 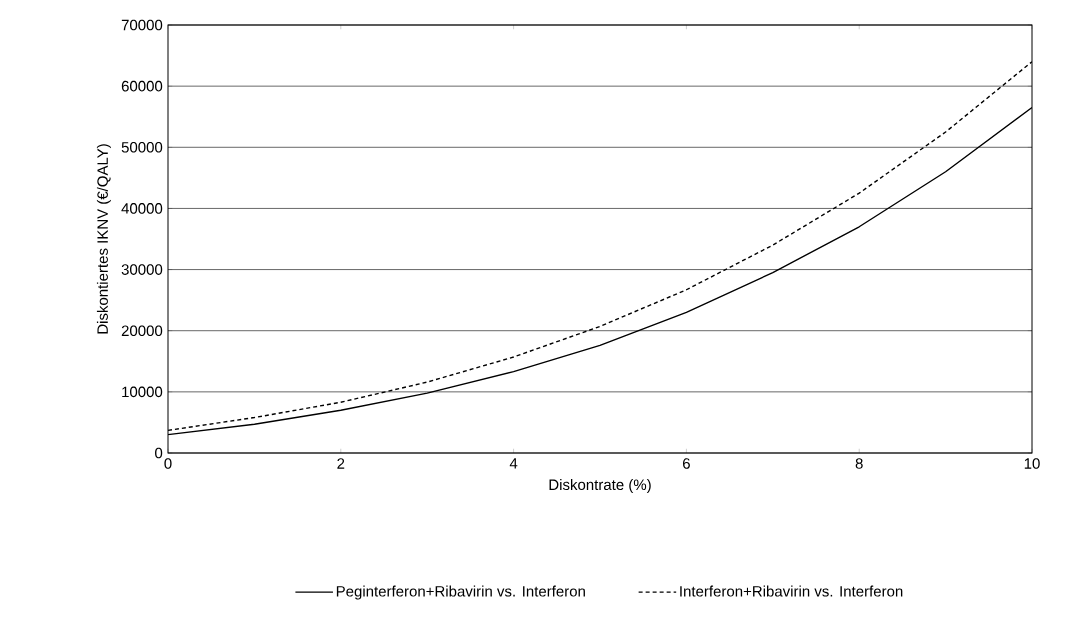 I want to click on x-tick-label: 0, so click(x=168, y=463).